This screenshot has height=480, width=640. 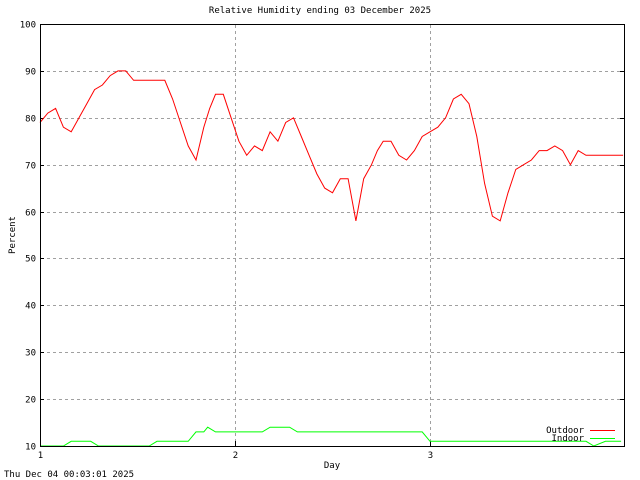 I want to click on y-tick-label: 90, so click(x=30, y=73).